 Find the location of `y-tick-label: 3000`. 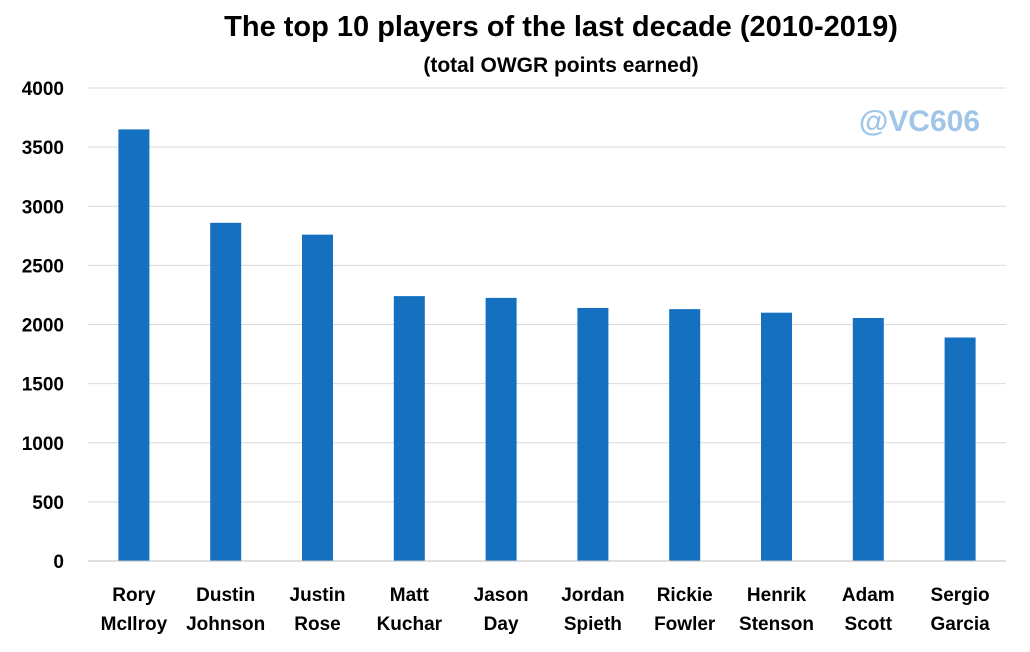

y-tick-label: 3000 is located at coordinates (43, 207).